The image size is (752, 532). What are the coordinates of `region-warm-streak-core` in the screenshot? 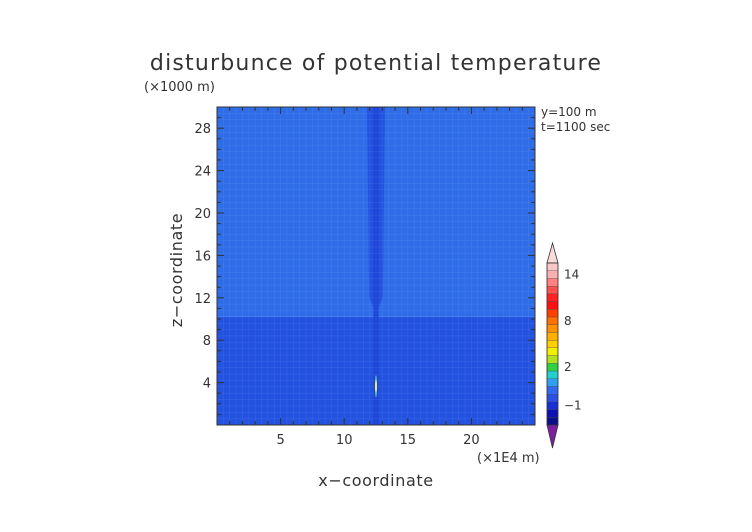 It's located at (376, 386).